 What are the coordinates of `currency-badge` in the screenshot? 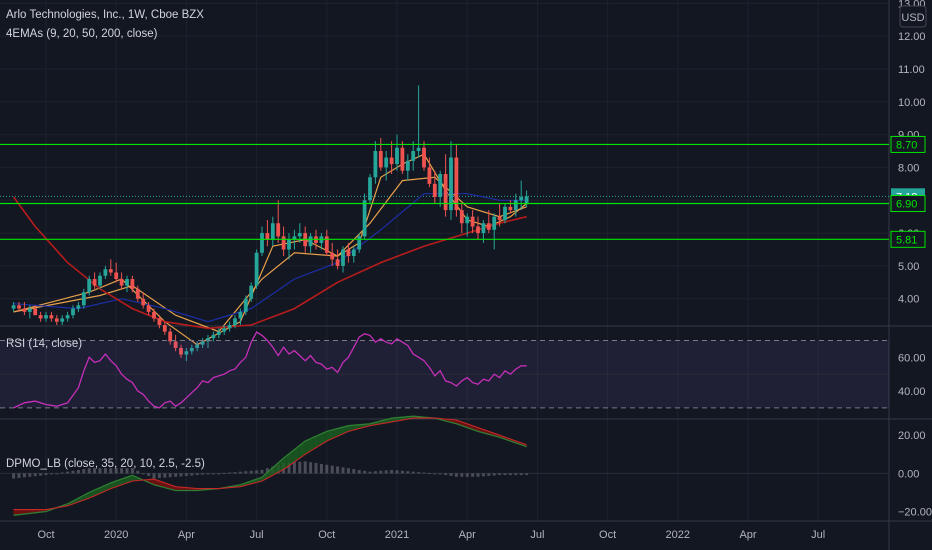 It's located at (913, 16).